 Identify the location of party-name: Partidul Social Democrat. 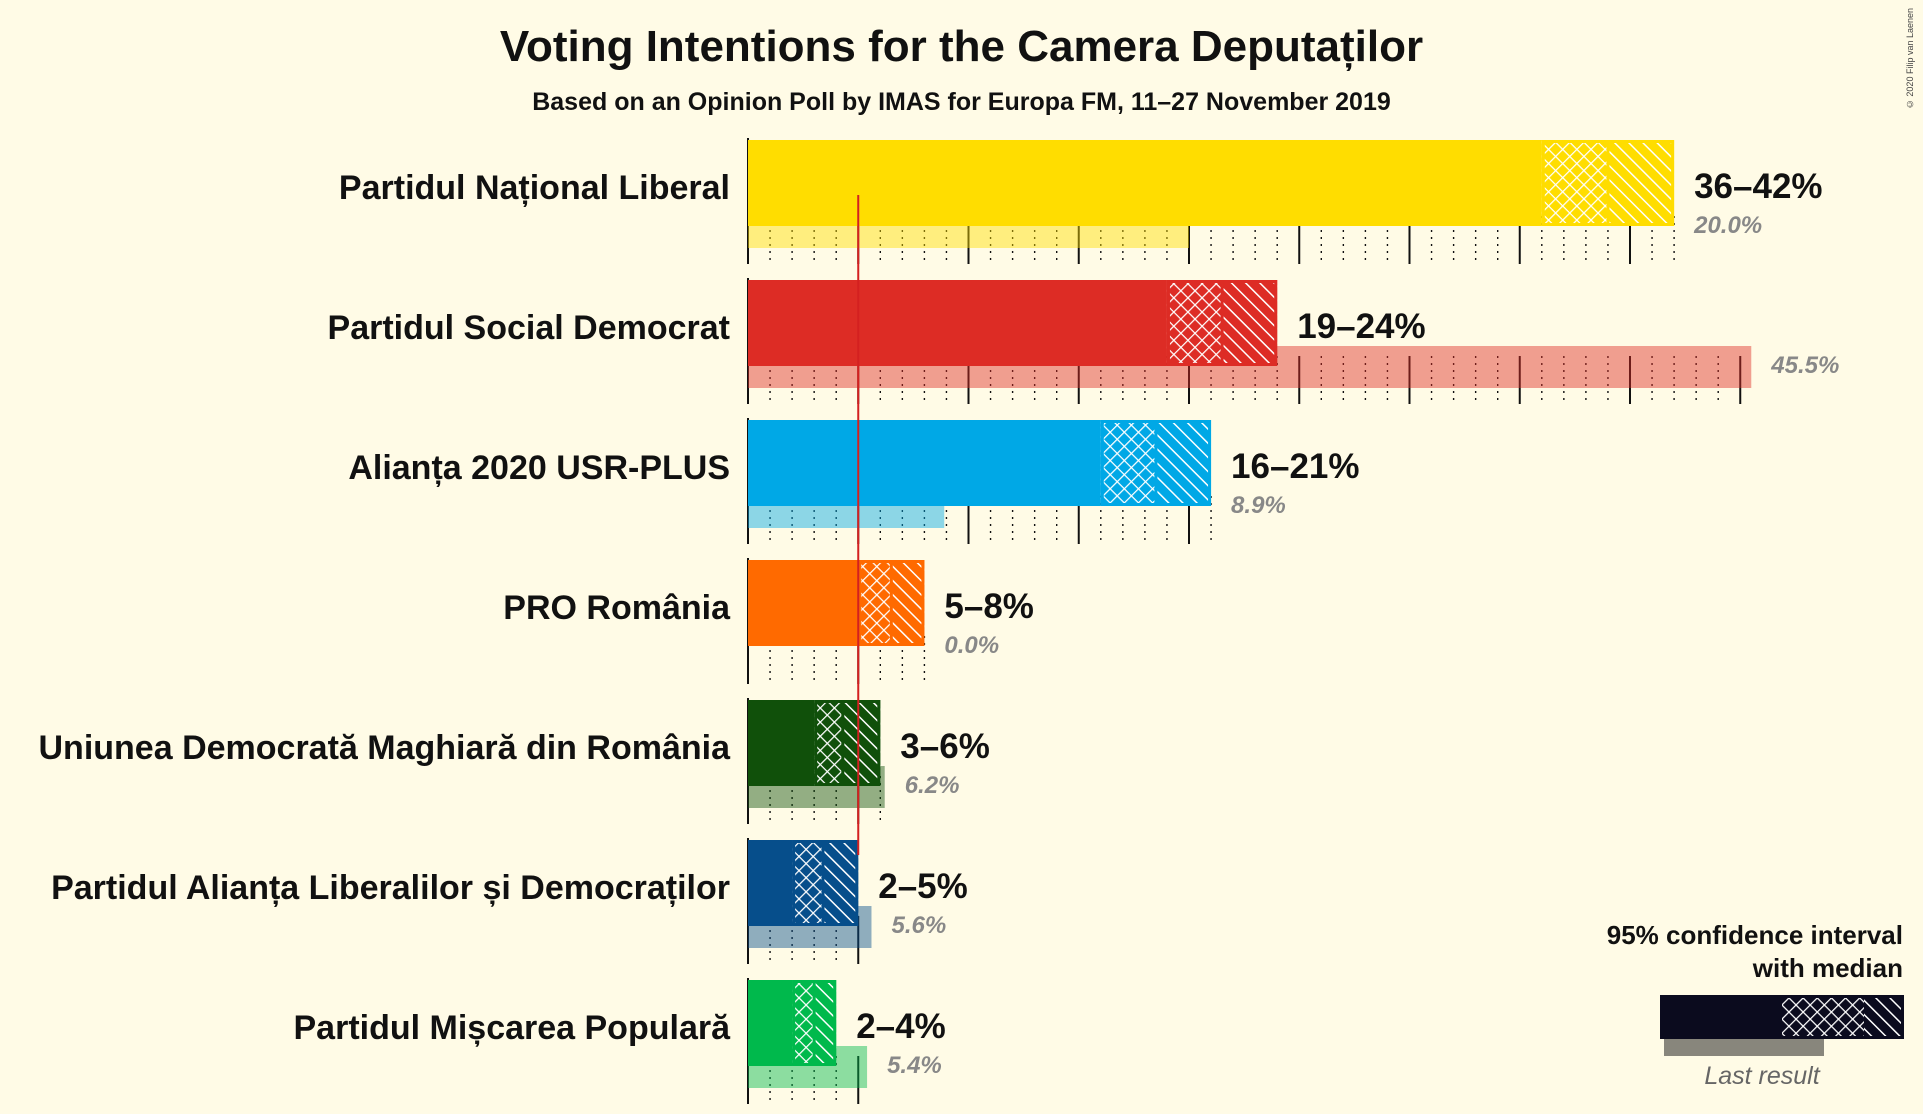
(529, 328).